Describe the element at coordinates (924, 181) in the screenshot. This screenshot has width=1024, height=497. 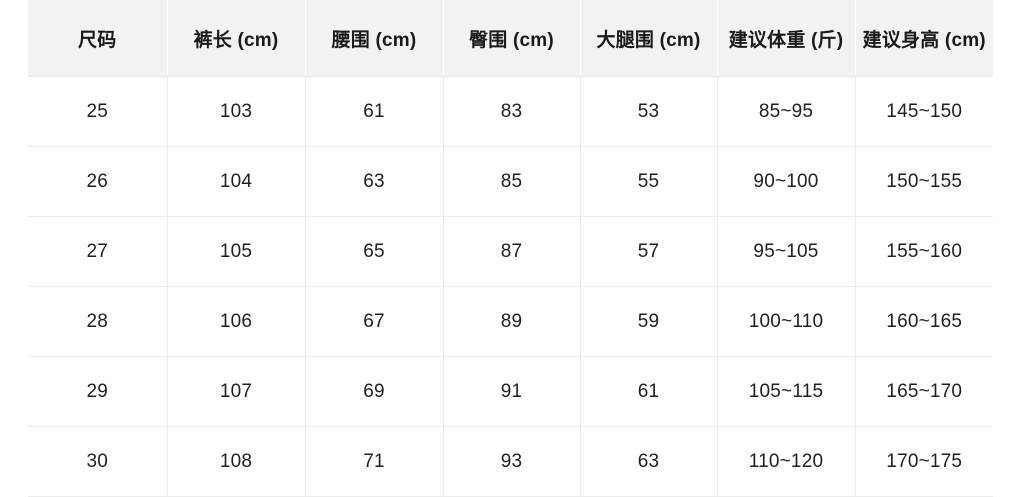
I see `cell-height: 150~155` at that location.